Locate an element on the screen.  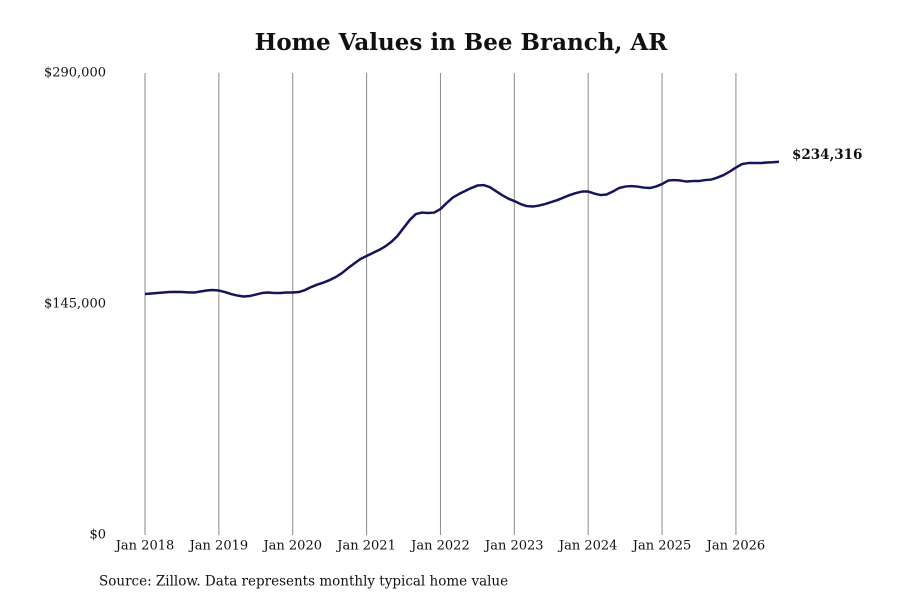
x-tick-label: Jan 2020 is located at coordinates (291, 546).